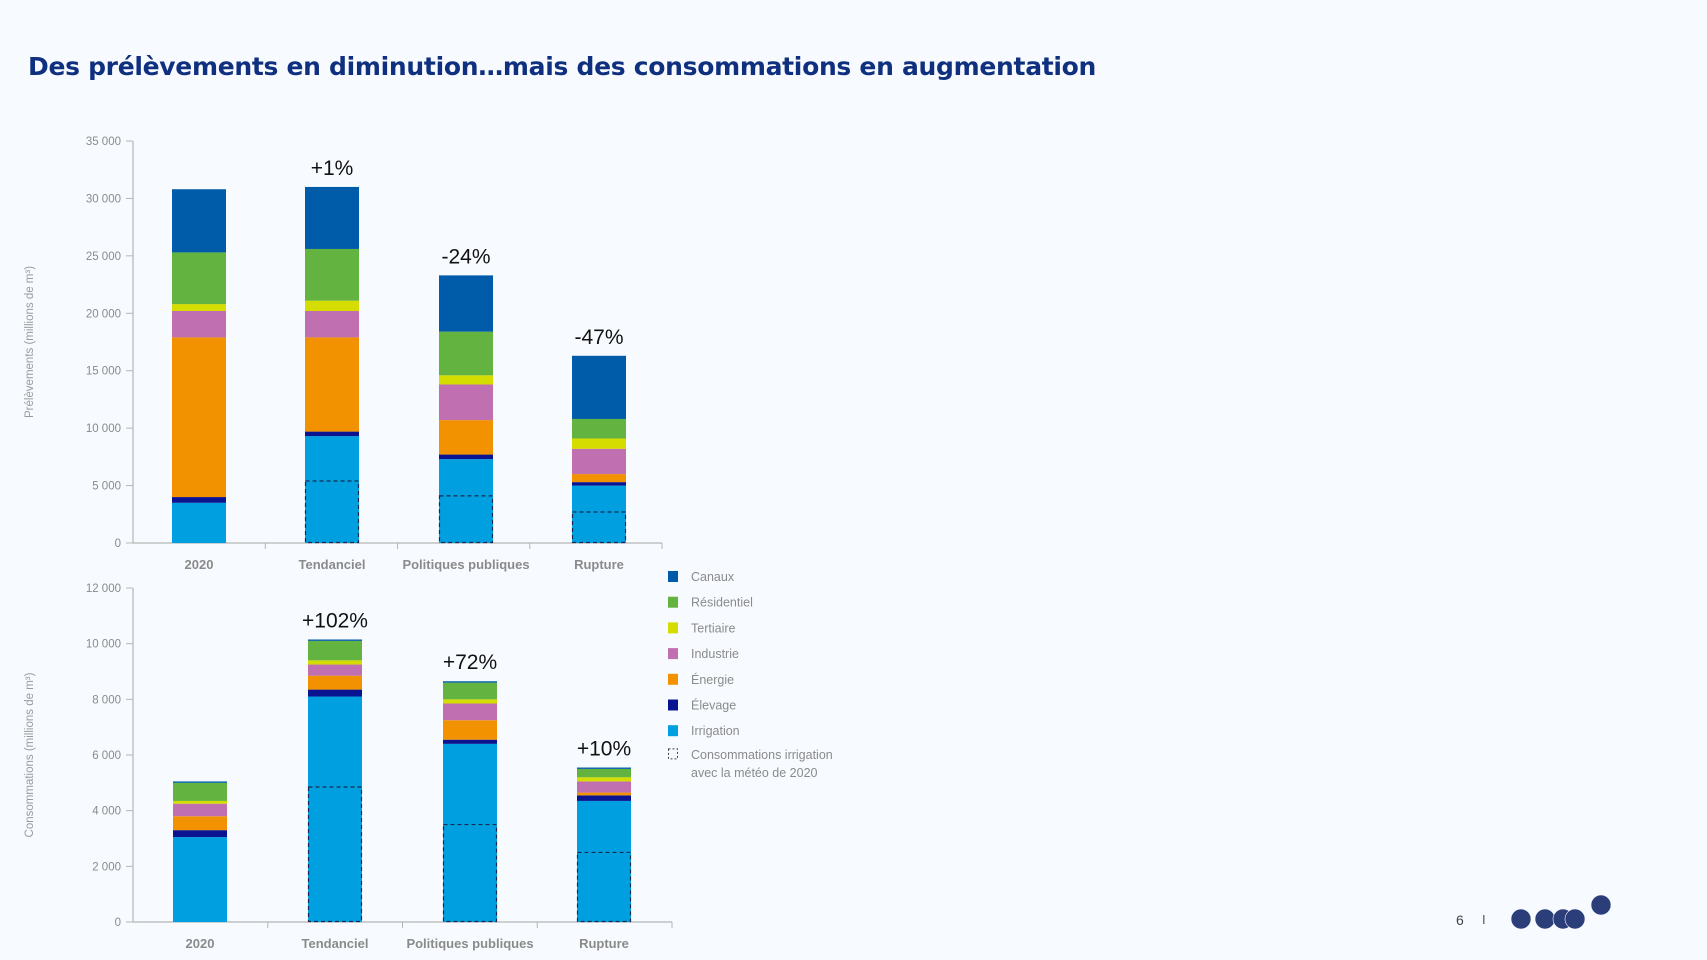 The width and height of the screenshot is (1707, 960). What do you see at coordinates (30, 342) in the screenshot?
I see `y-axis-label: Prélèvements (millions de m³)` at bounding box center [30, 342].